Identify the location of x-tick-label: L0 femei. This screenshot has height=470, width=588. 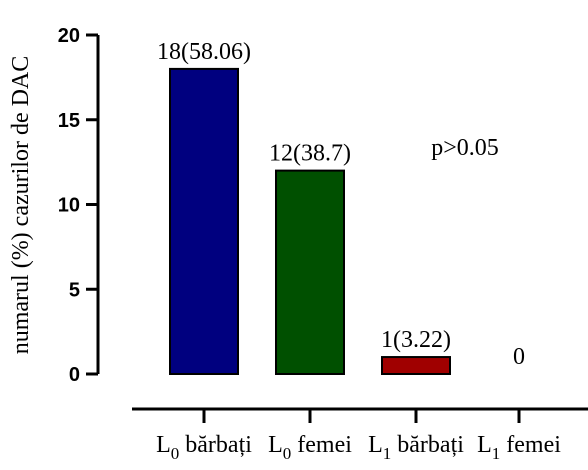
(310, 447).